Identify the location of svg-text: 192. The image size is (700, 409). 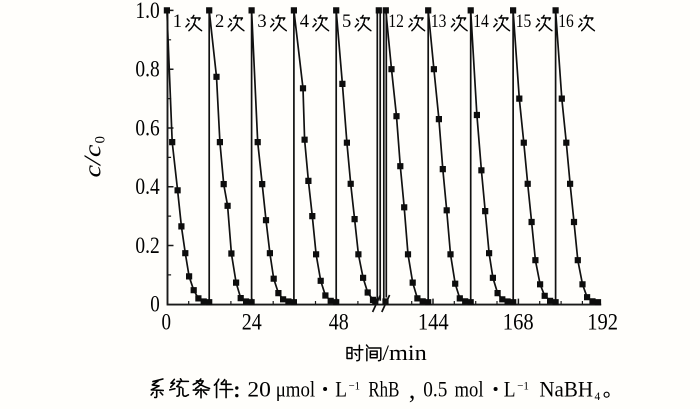
(602, 321).